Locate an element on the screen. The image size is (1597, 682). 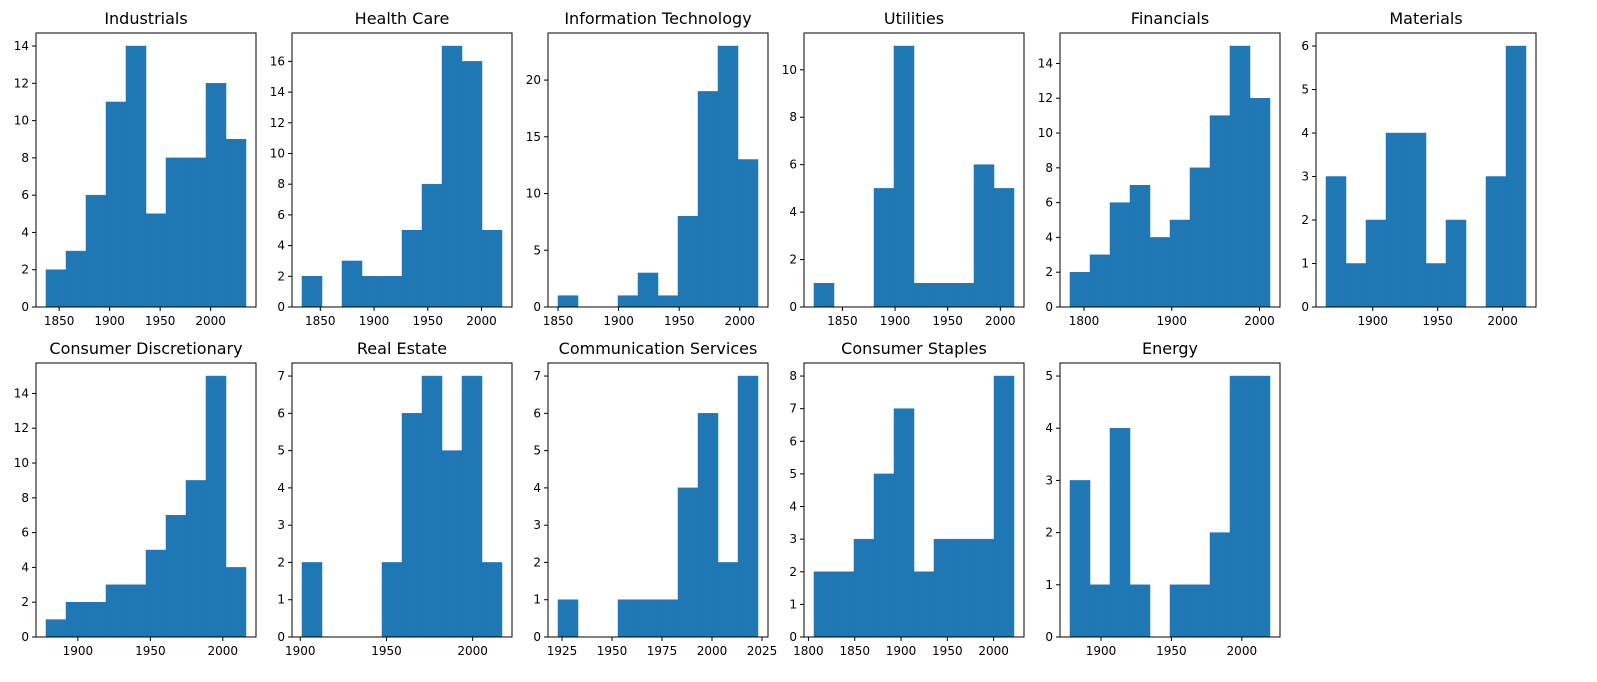
y-tick-label: 5 is located at coordinates (537, 451).